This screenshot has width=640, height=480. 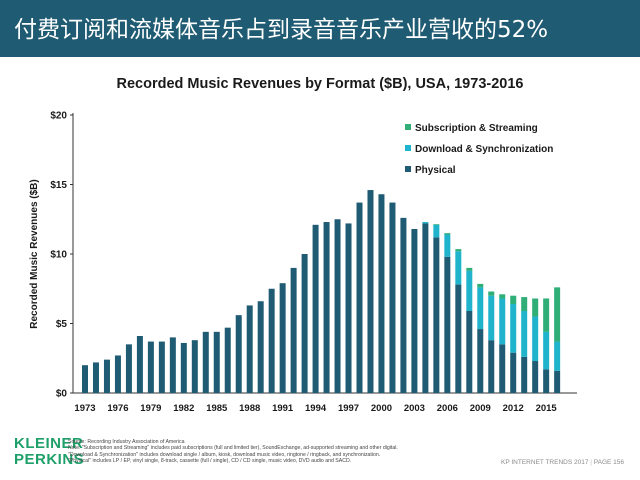 What do you see at coordinates (435, 170) in the screenshot?
I see `legend-label: Physical` at bounding box center [435, 170].